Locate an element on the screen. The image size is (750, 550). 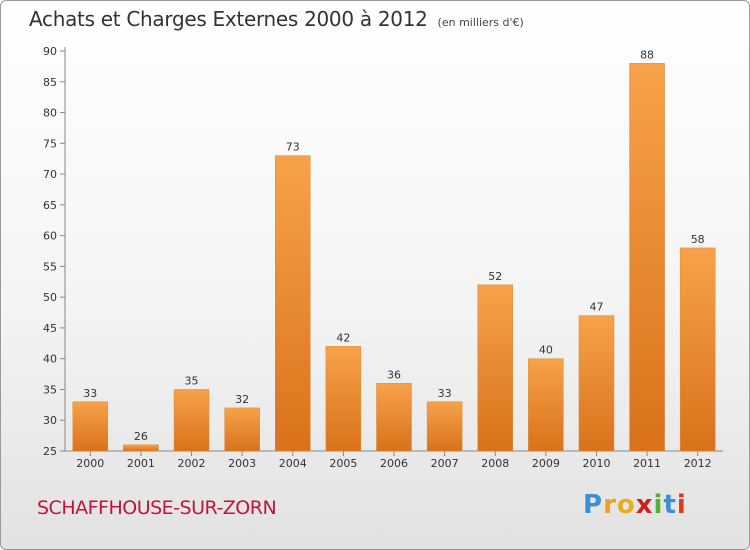
x-tick-label: 2011 is located at coordinates (647, 463).